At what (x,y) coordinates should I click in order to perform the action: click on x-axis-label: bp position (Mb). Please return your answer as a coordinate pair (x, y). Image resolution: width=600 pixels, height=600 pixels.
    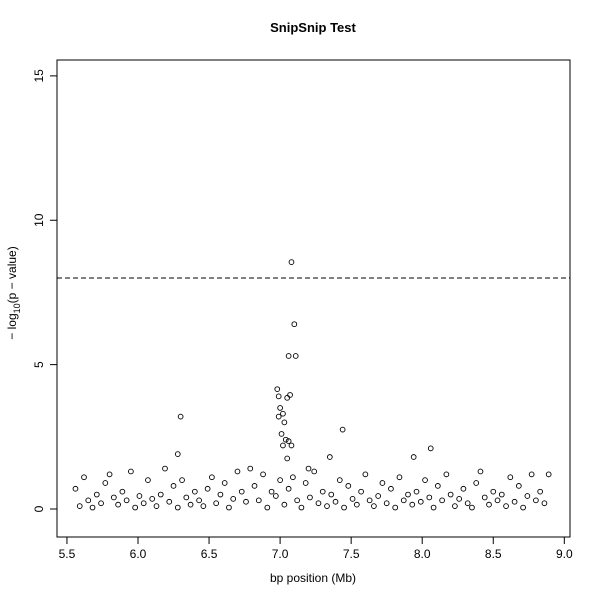
    Looking at the image, I should click on (313, 578).